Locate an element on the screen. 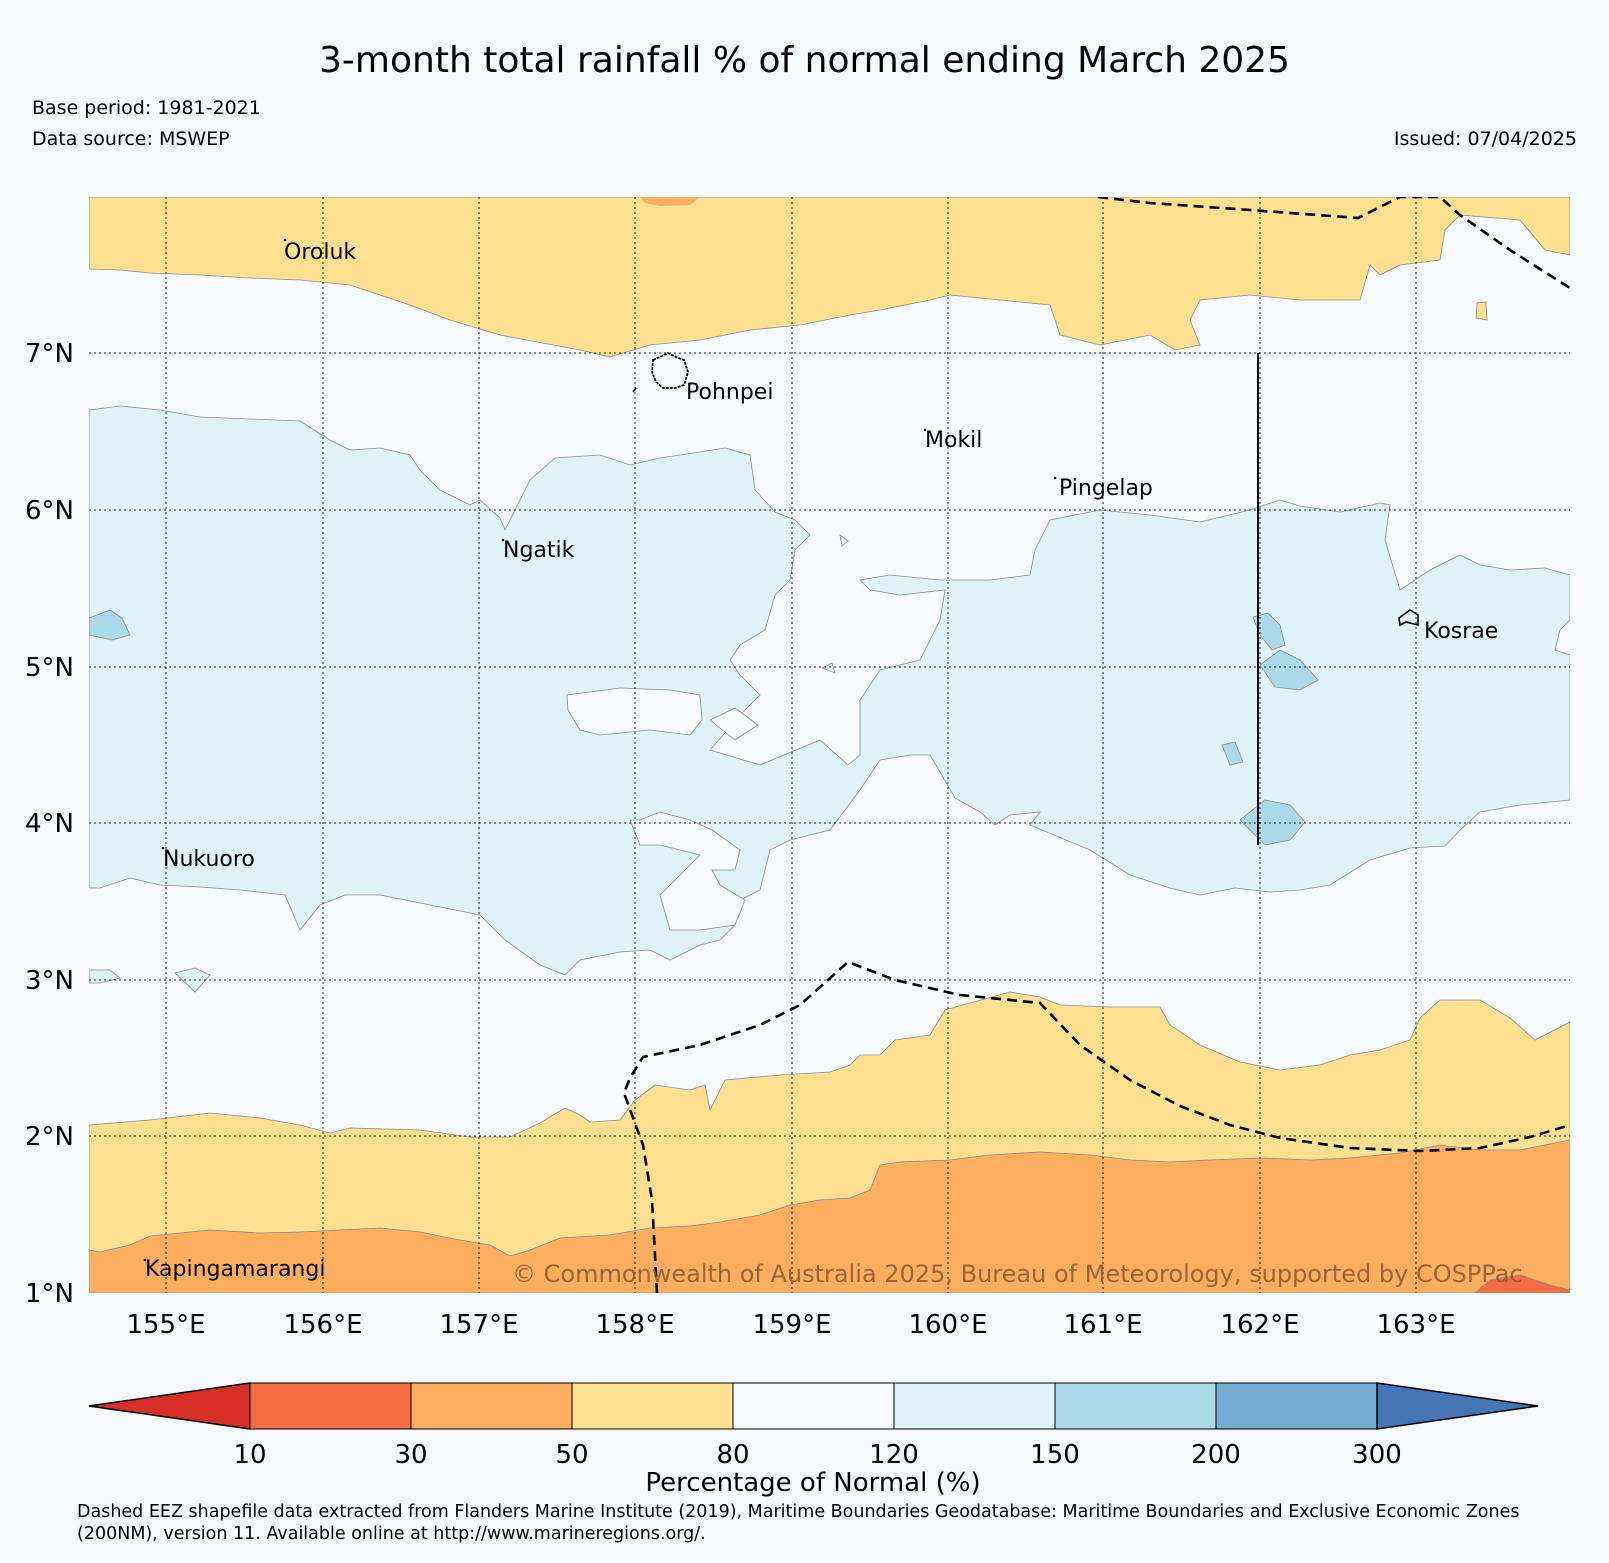  place-label-nukuoro: Nukuoro is located at coordinates (209, 859).